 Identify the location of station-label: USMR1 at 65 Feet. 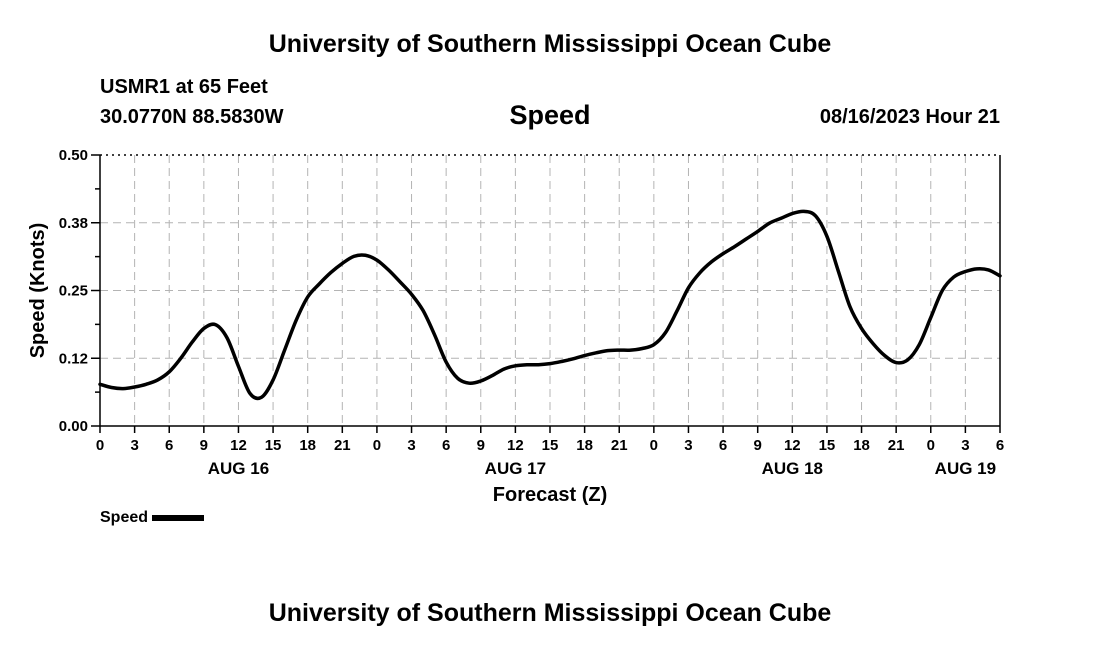
(184, 87).